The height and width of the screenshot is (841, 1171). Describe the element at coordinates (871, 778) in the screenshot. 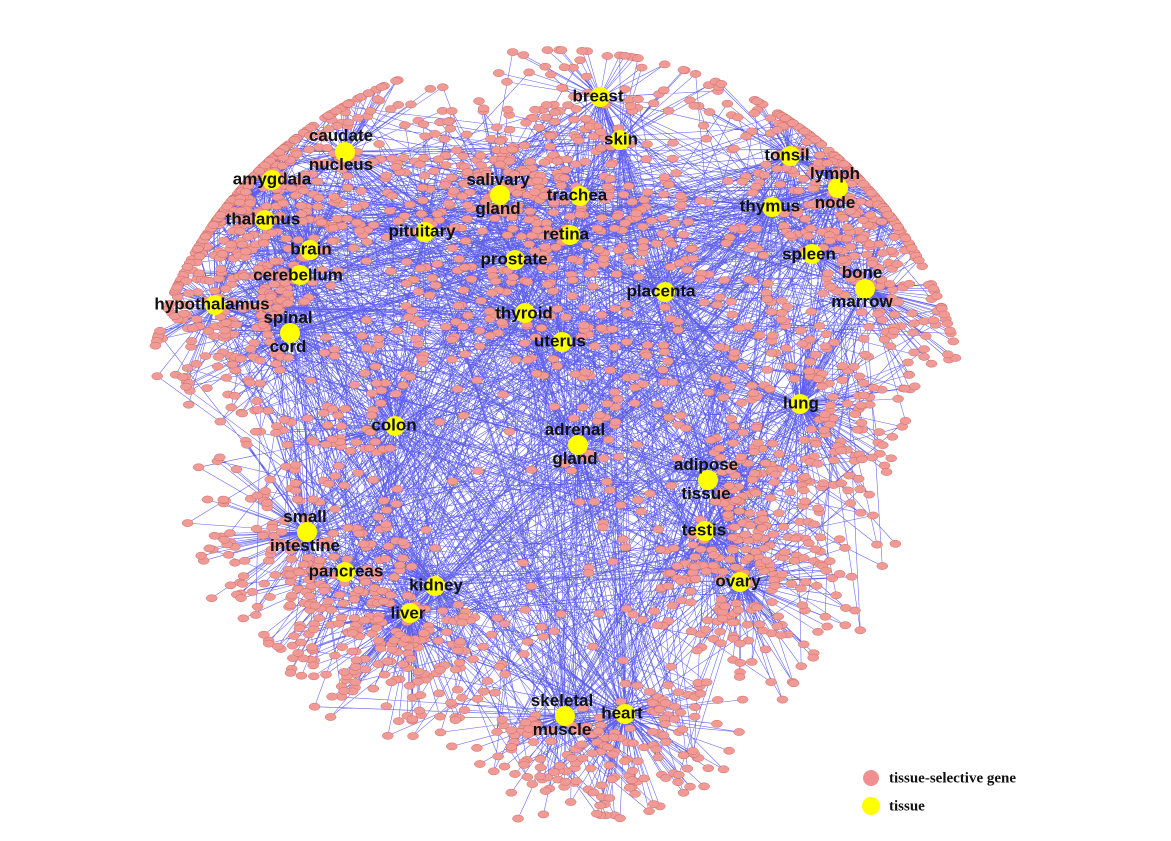

I see `legend-gene-swatch` at that location.